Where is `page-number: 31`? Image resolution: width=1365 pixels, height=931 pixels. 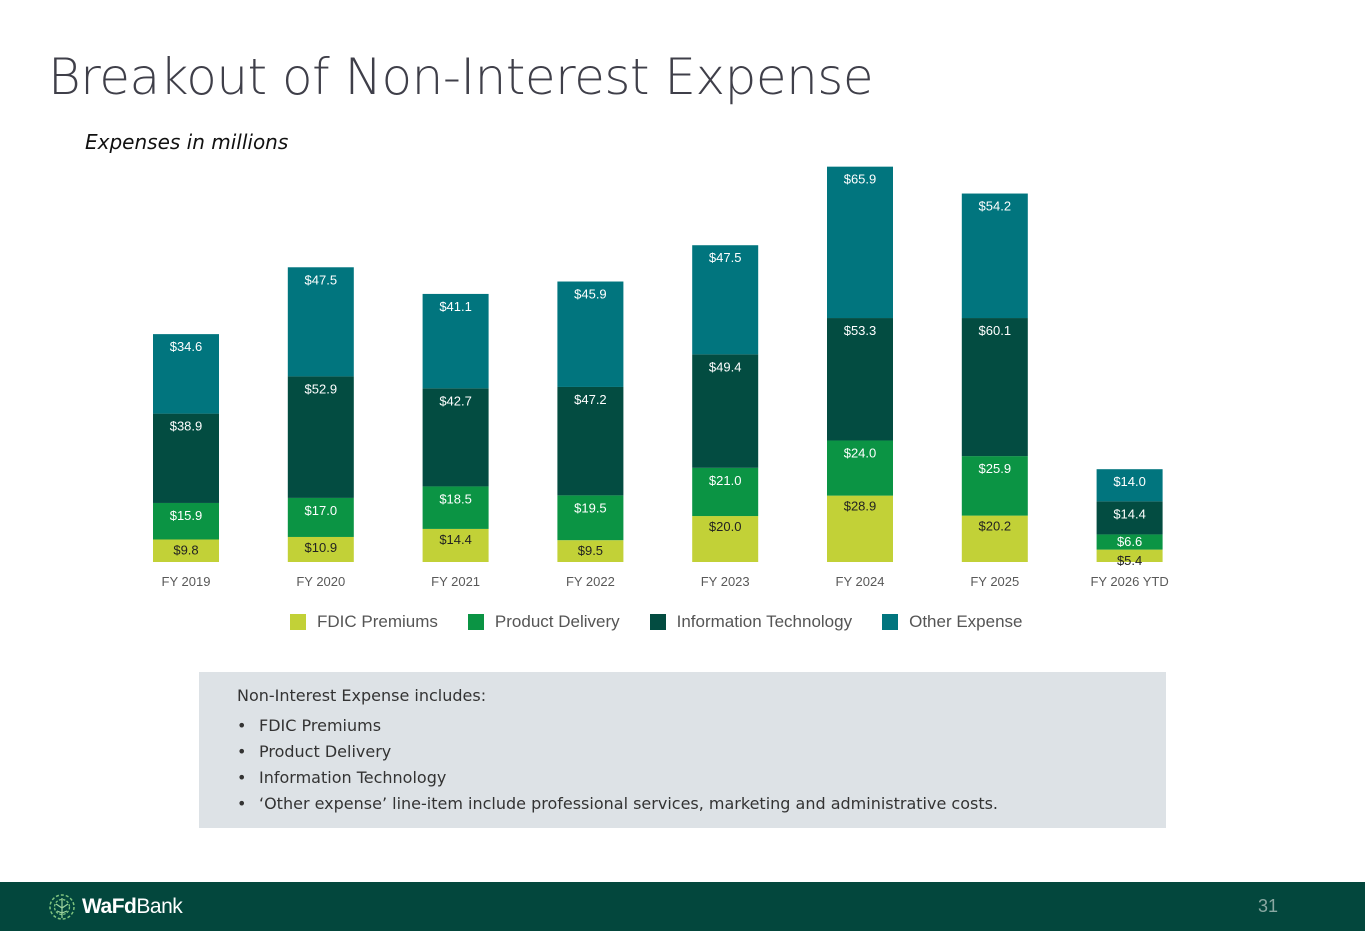
page-number: 31 is located at coordinates (1267, 906).